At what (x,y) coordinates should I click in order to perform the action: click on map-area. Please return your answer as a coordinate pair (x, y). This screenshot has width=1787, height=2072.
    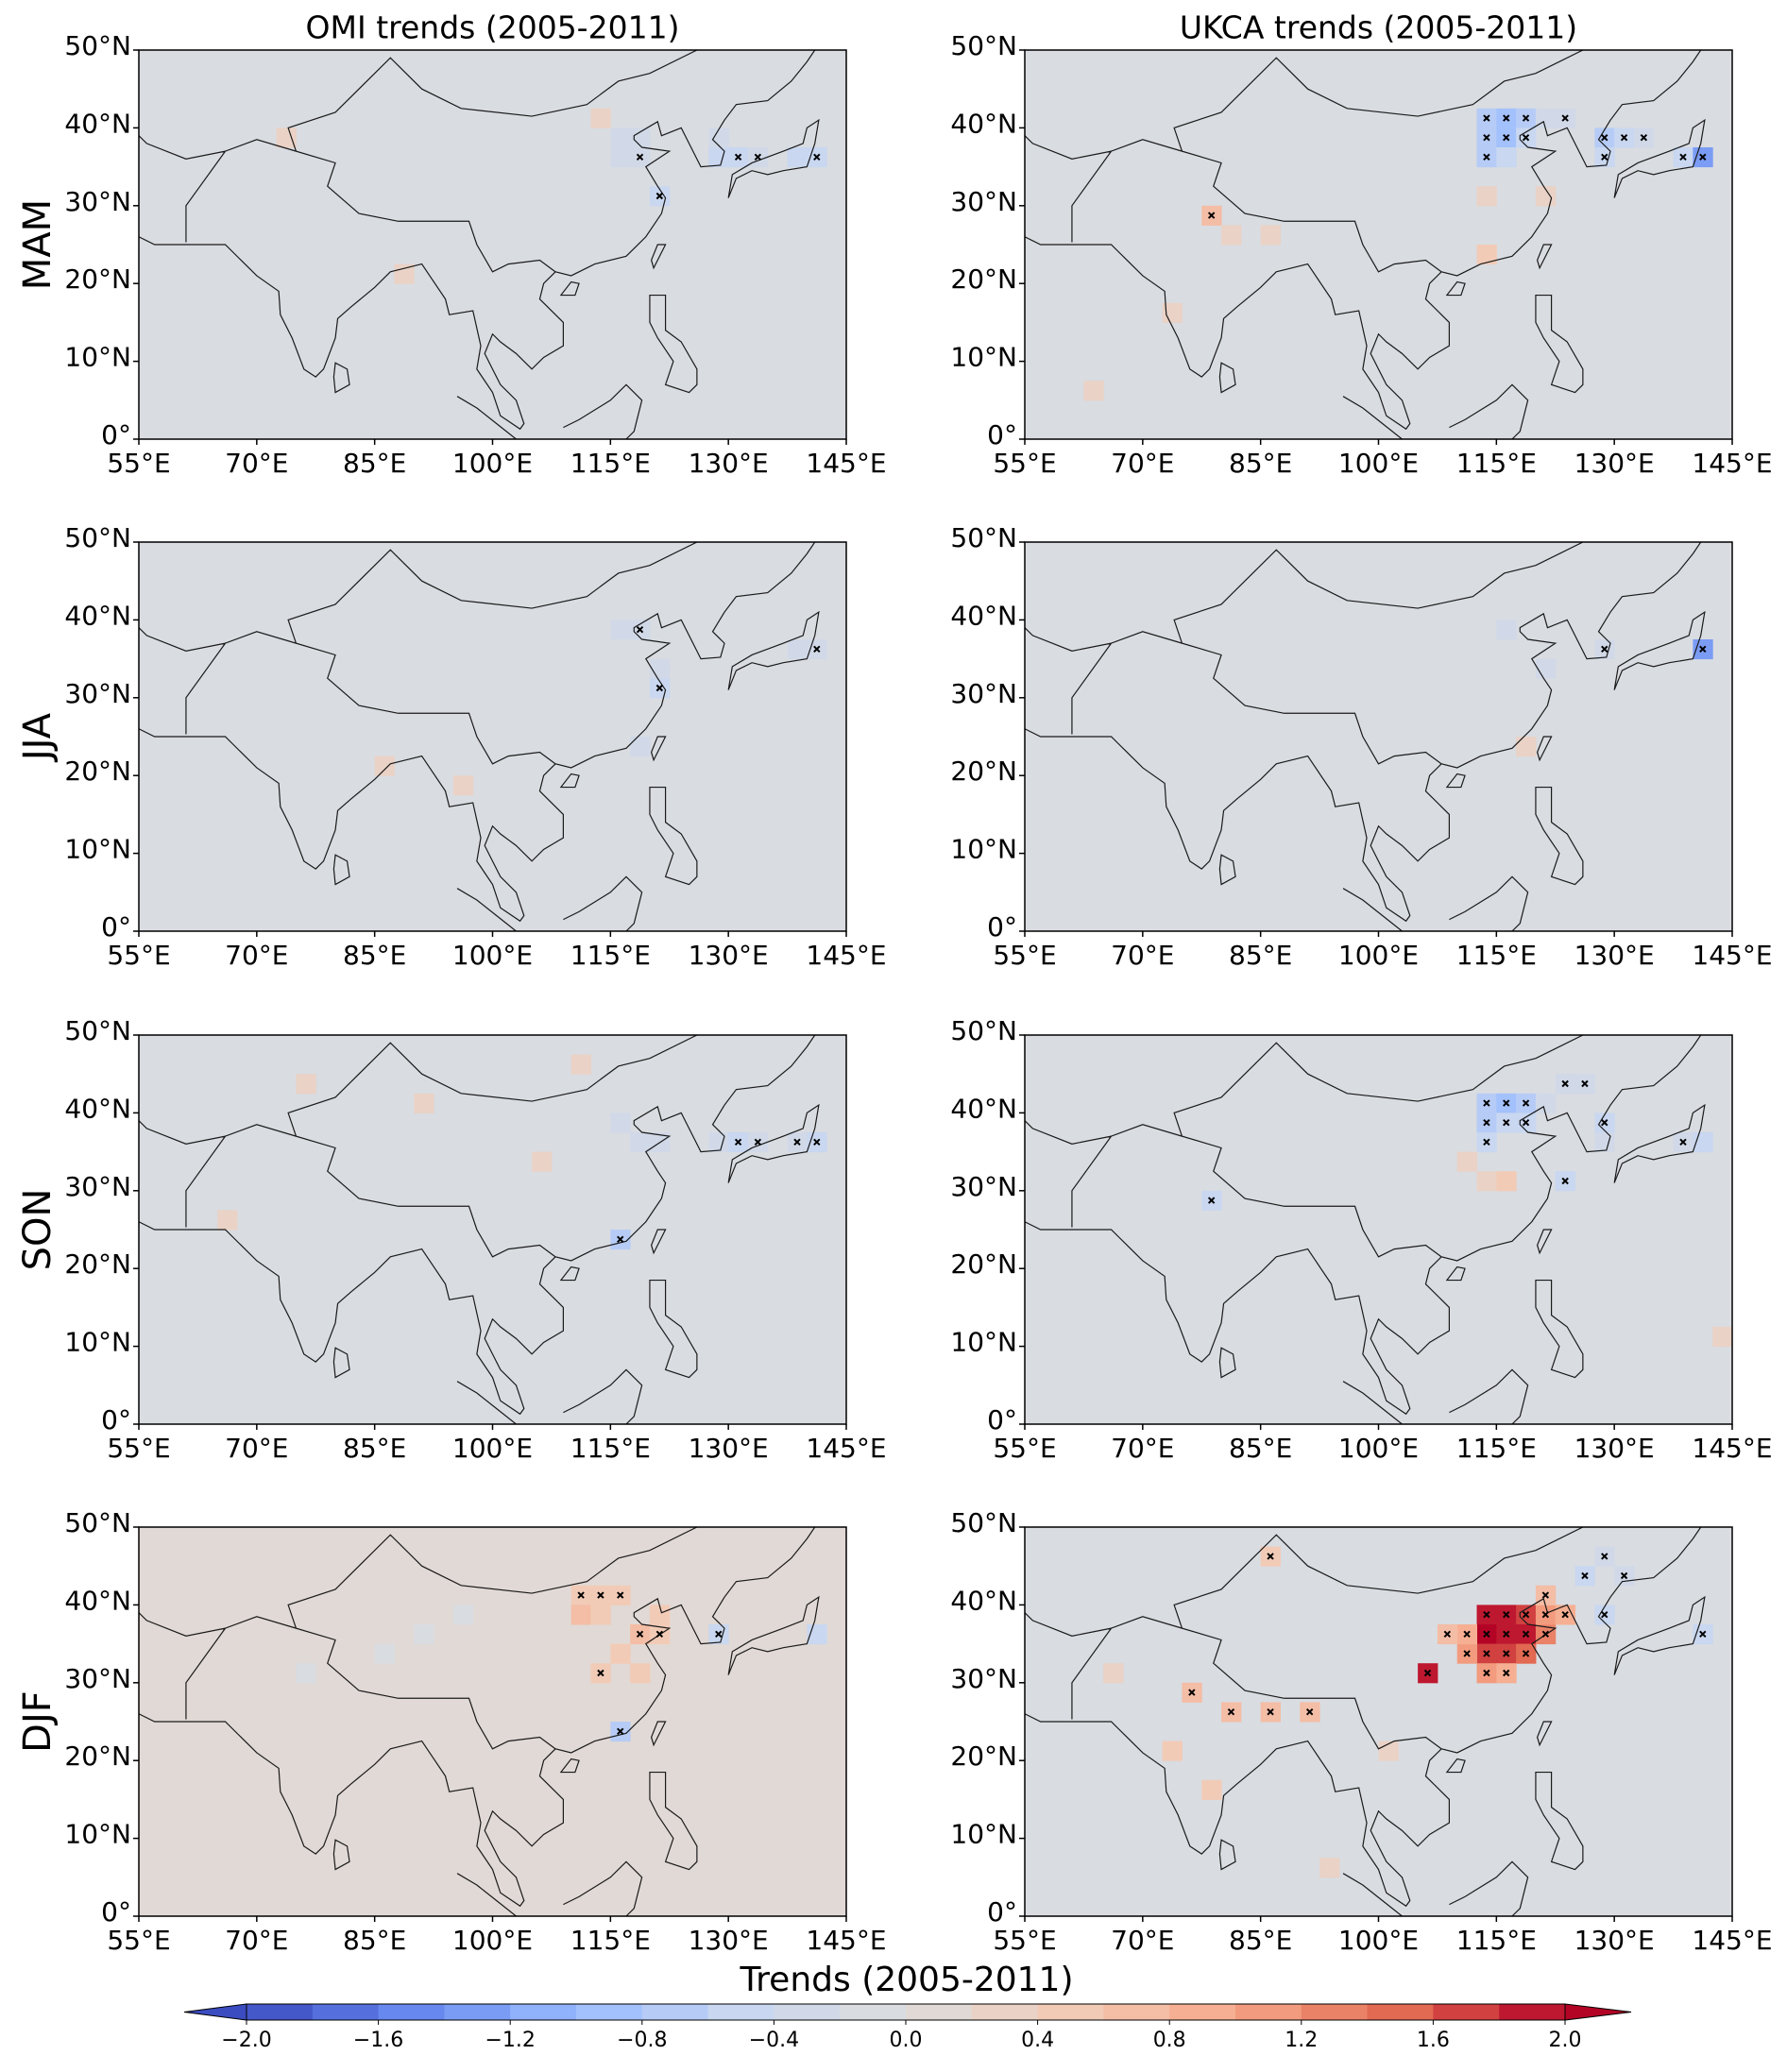
    Looking at the image, I should click on (493, 1722).